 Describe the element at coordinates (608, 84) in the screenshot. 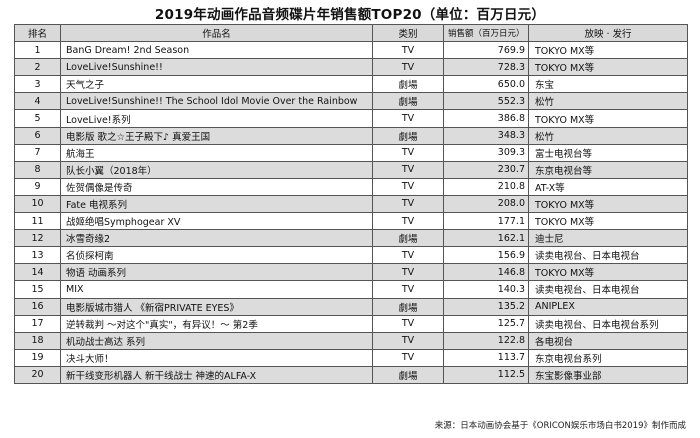

I see `distributor-cell: 东宝` at that location.